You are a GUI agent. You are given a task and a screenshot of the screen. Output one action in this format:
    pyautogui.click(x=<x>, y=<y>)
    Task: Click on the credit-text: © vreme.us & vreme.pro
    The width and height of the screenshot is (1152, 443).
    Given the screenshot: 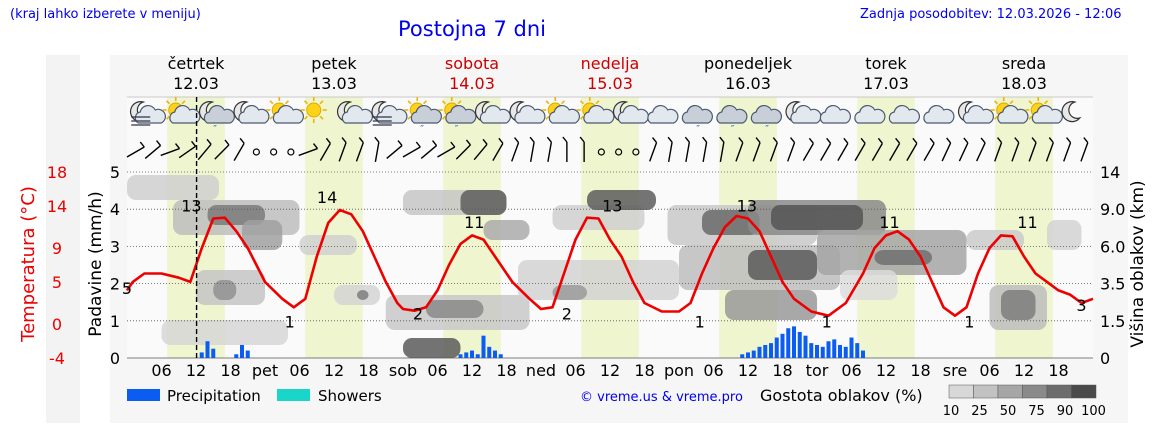 What is the action you would take?
    pyautogui.click(x=661, y=397)
    